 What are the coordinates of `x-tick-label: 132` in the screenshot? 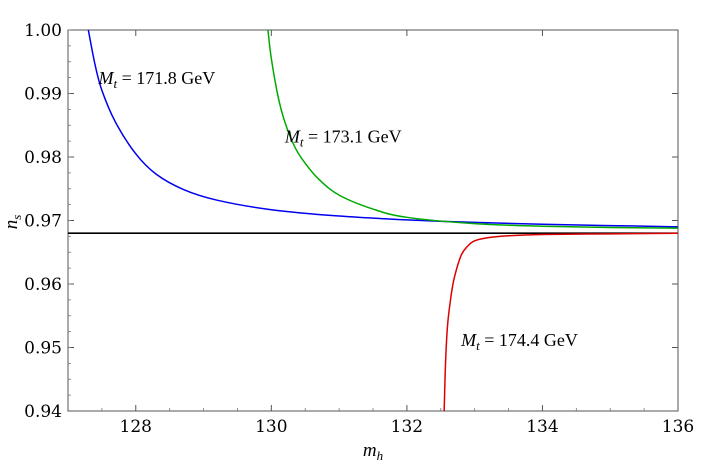 It's located at (407, 427).